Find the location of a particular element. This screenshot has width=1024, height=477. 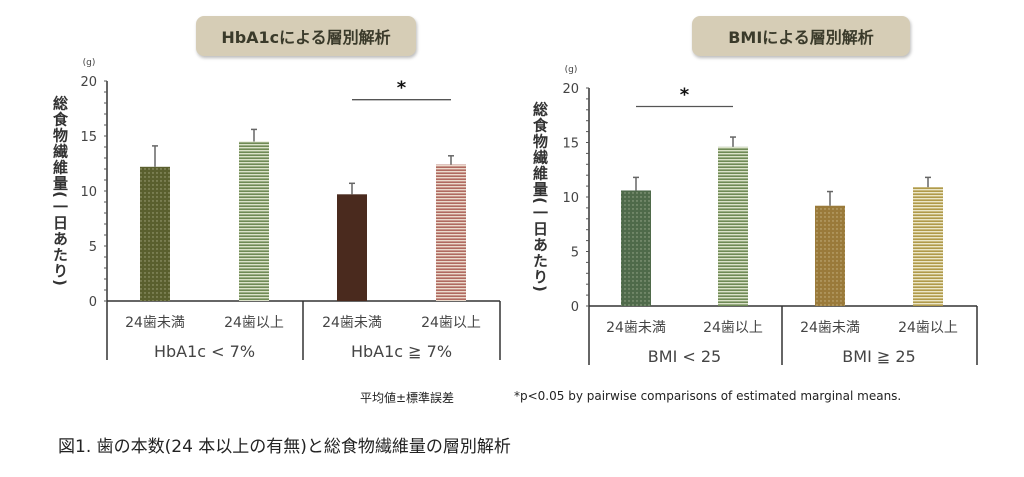

group-label: BMI < 25 is located at coordinates (684, 356).